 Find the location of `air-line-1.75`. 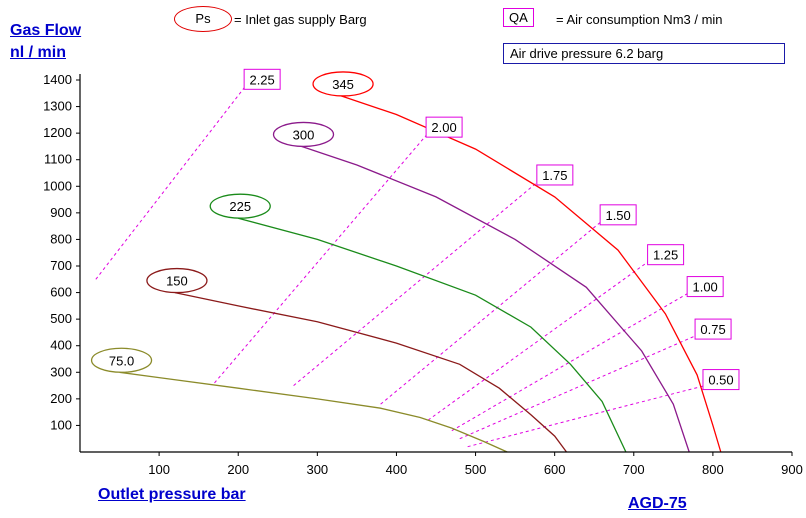

air-line-1.75 is located at coordinates (416, 283).